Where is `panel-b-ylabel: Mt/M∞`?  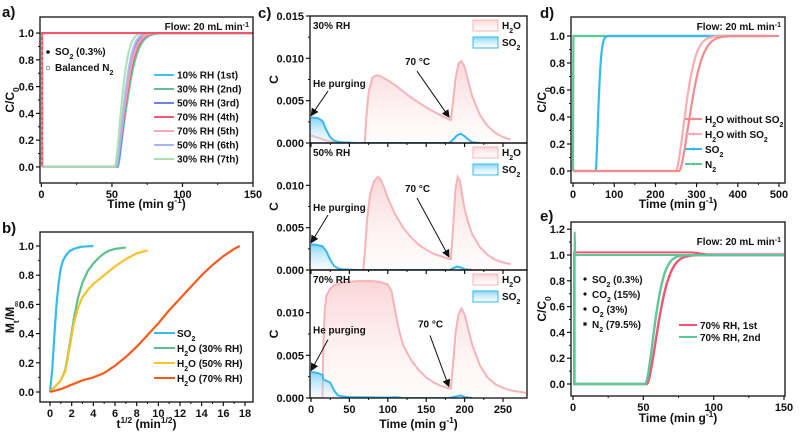
panel-b-ylabel: Mt/M∞ is located at coordinates (12, 317).